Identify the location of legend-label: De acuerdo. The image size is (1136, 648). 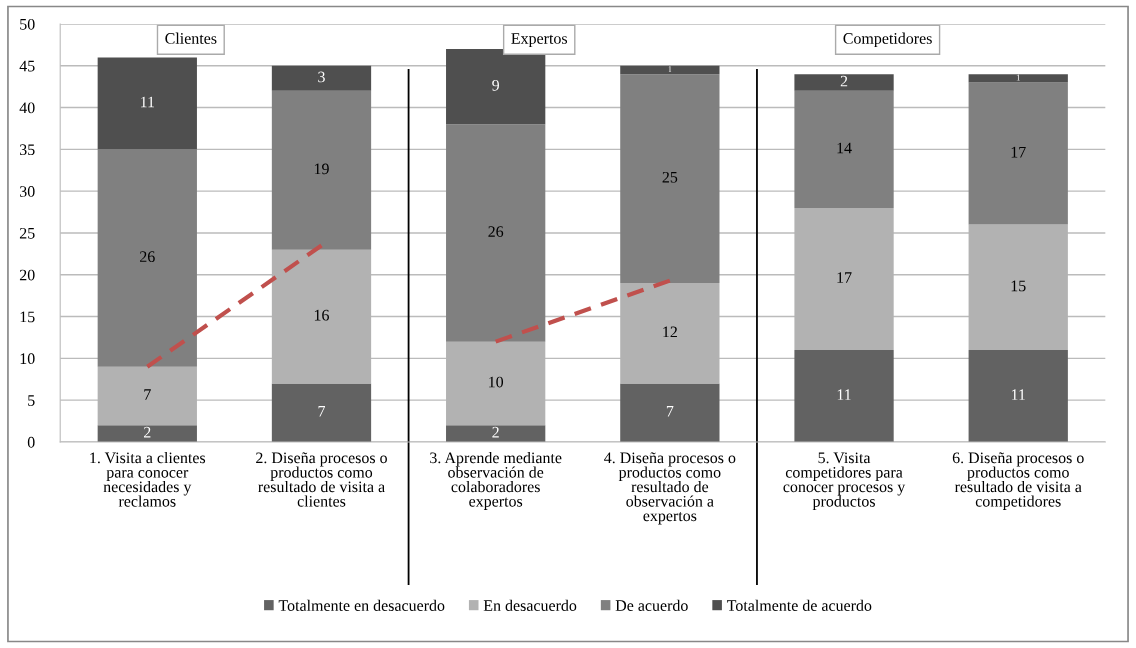
(651, 605).